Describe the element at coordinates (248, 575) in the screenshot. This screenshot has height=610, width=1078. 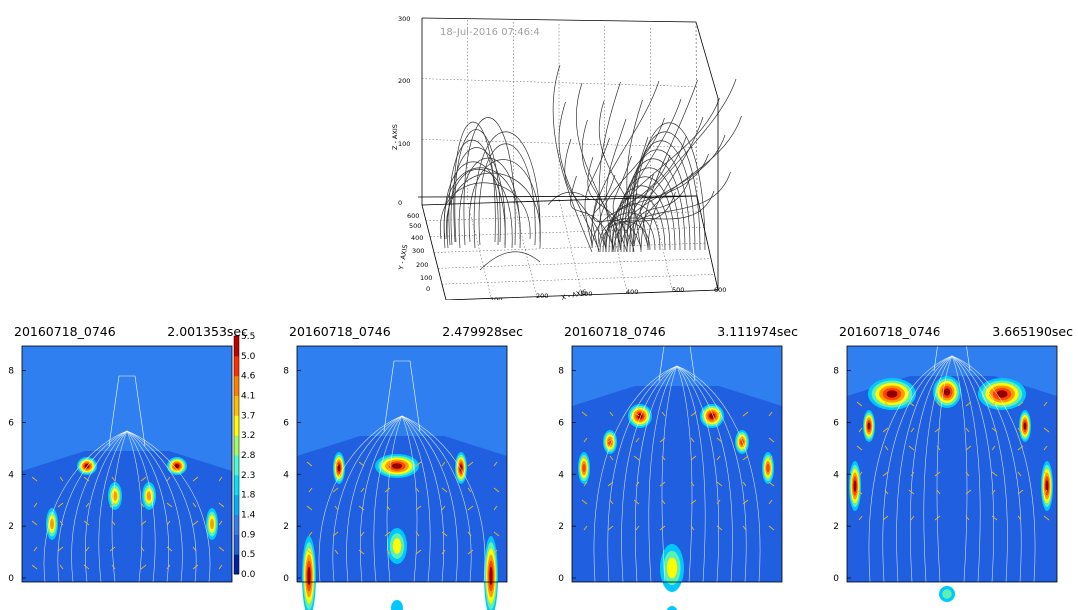
I see `colorbar-tick-label: 0.0` at that location.